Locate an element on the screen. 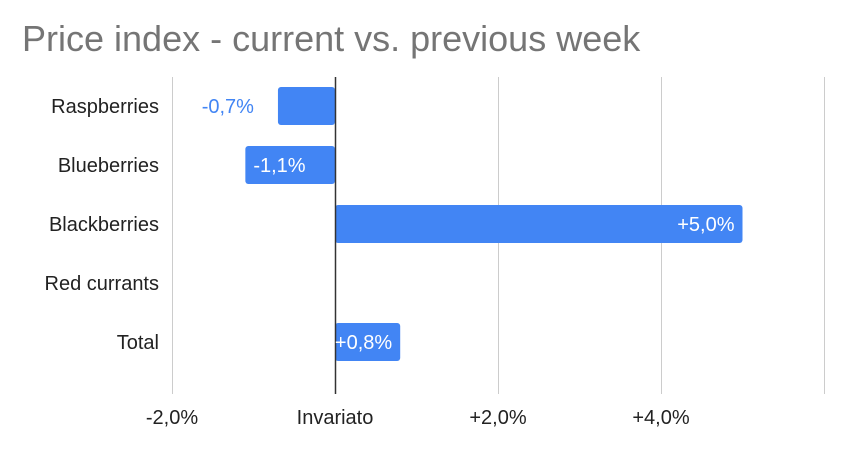 The image size is (848, 452). bar-raspberries is located at coordinates (306, 106).